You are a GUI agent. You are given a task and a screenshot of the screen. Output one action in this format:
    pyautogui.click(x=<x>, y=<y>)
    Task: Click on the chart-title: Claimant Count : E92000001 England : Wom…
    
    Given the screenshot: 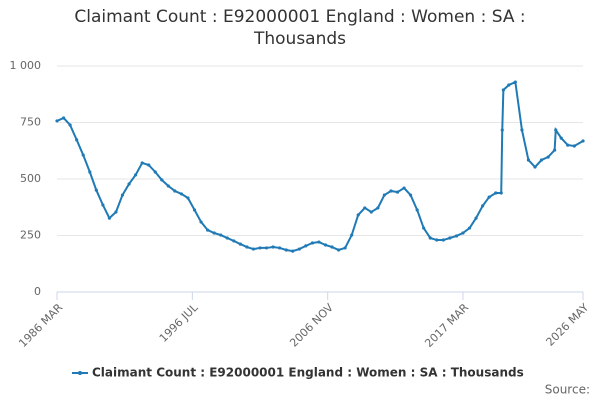 What is the action you would take?
    pyautogui.click(x=300, y=28)
    